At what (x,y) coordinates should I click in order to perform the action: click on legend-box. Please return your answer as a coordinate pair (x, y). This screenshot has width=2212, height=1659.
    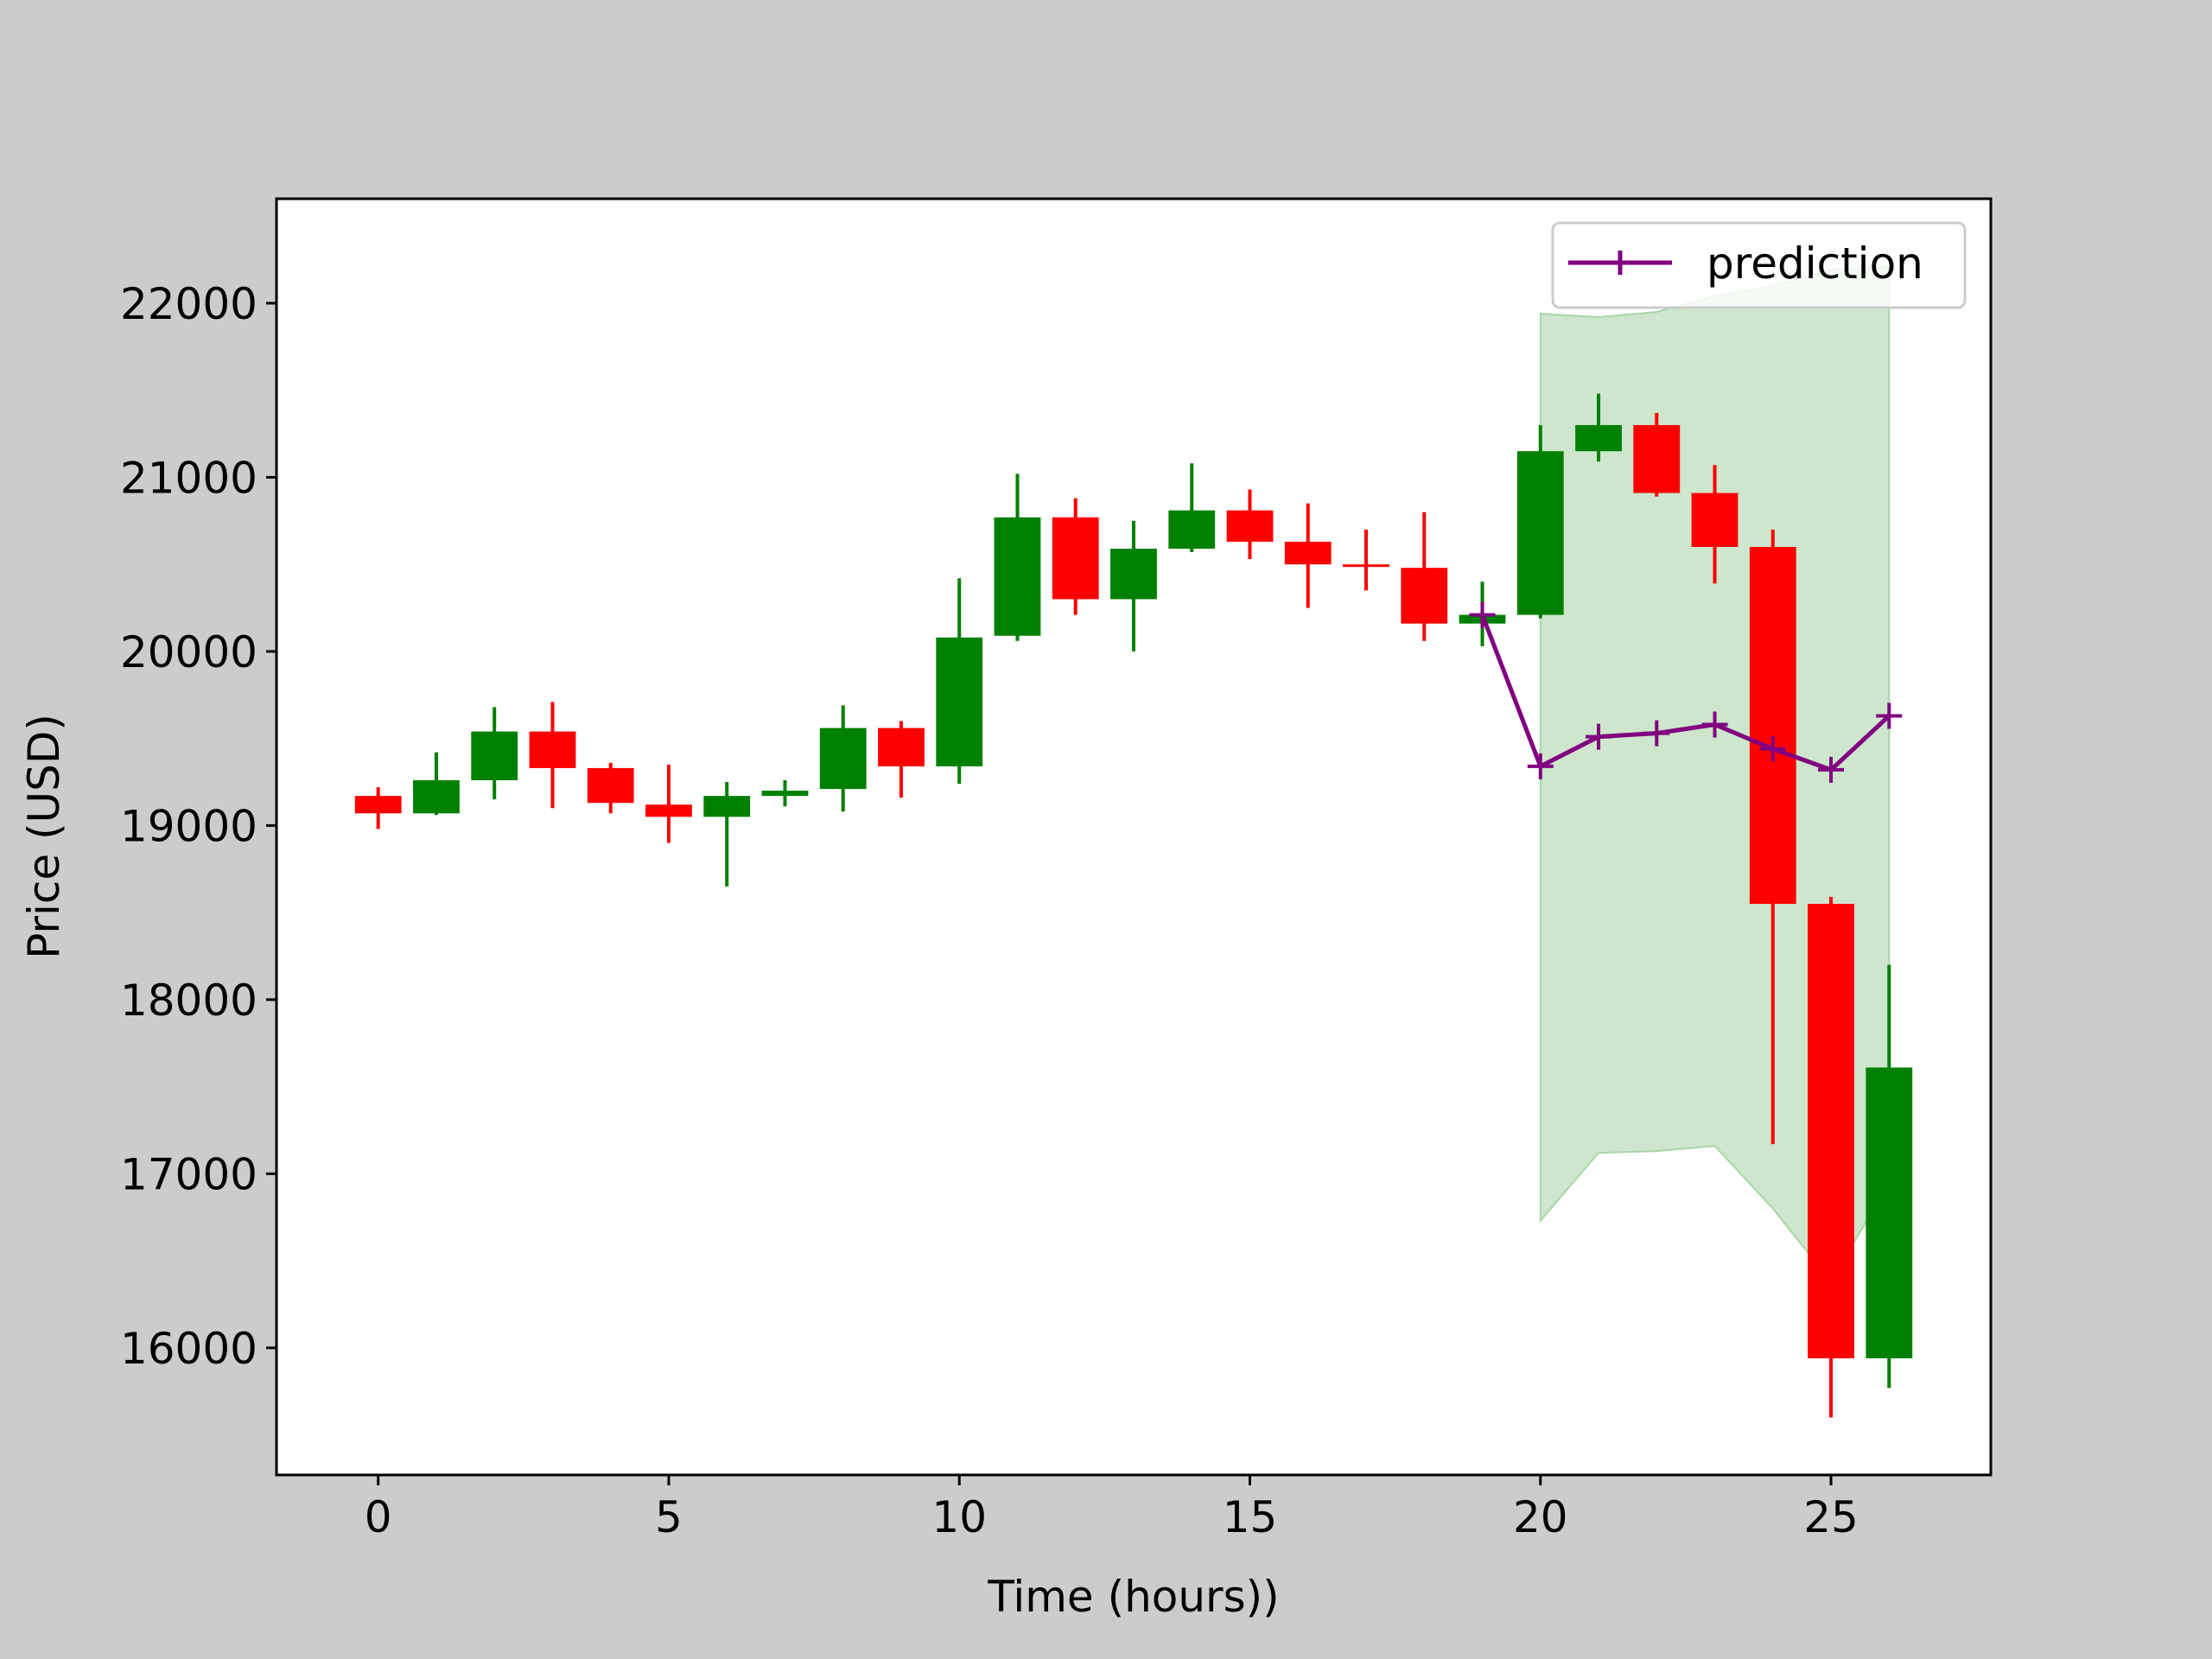
    Looking at the image, I should click on (1759, 265).